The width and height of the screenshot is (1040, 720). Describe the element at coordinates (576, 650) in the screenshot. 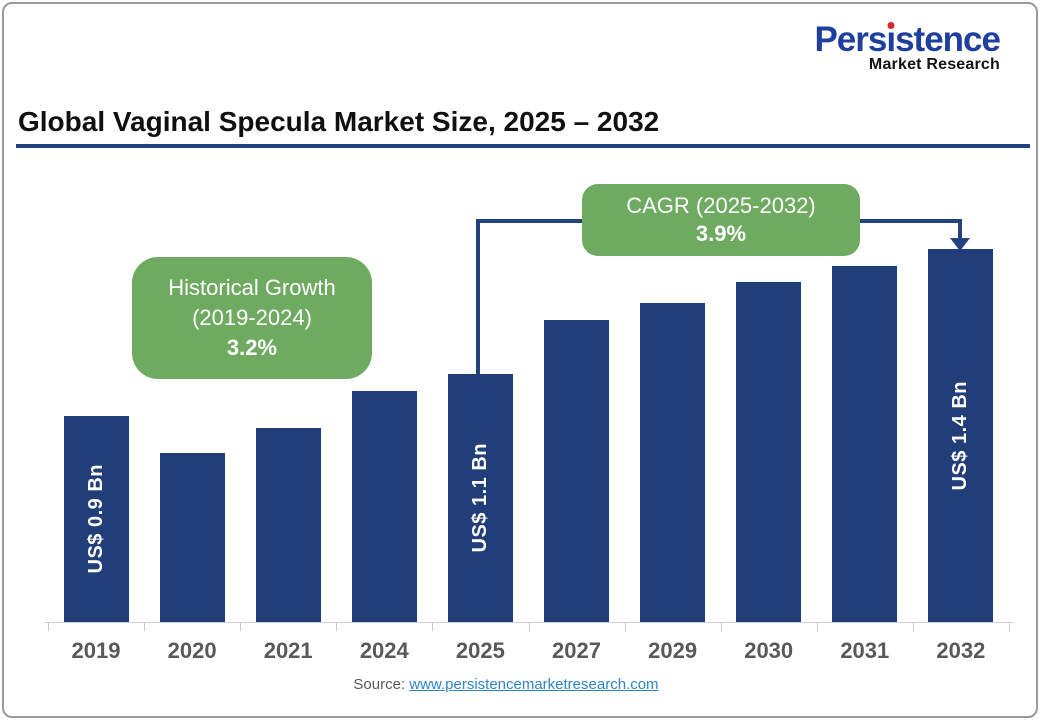

I see `x-axis-label-2027: 2027` at that location.